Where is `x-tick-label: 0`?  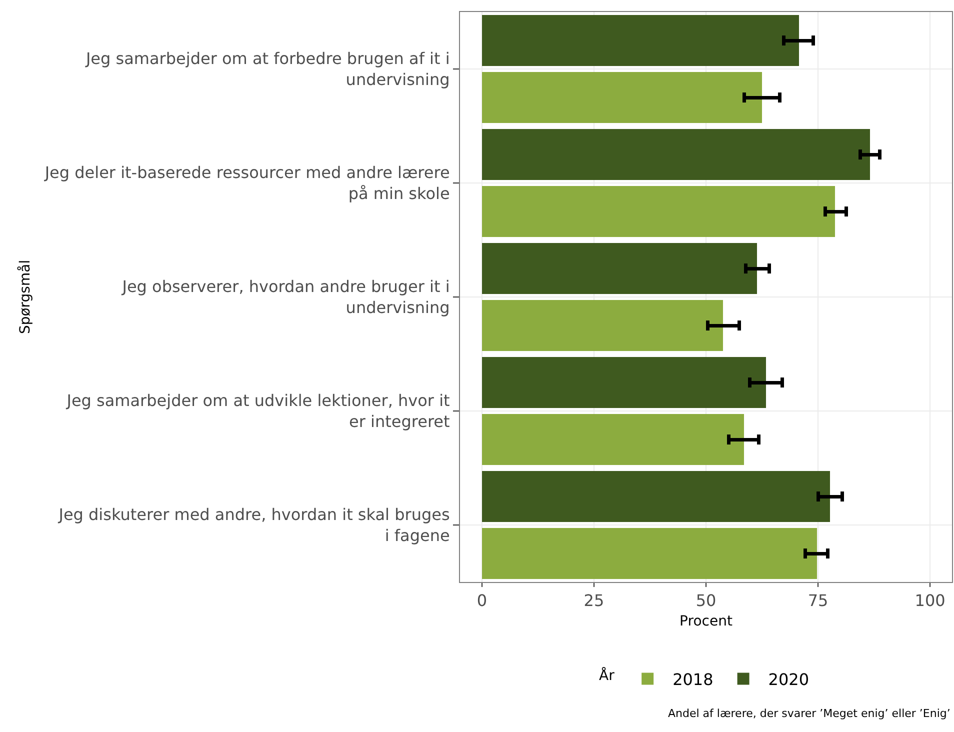 x-tick-label: 0 is located at coordinates (482, 600).